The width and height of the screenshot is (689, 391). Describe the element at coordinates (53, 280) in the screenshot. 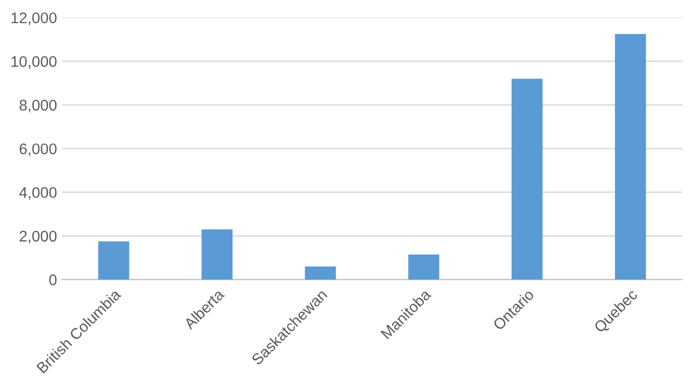

I see `y-tick-label: 0` at that location.